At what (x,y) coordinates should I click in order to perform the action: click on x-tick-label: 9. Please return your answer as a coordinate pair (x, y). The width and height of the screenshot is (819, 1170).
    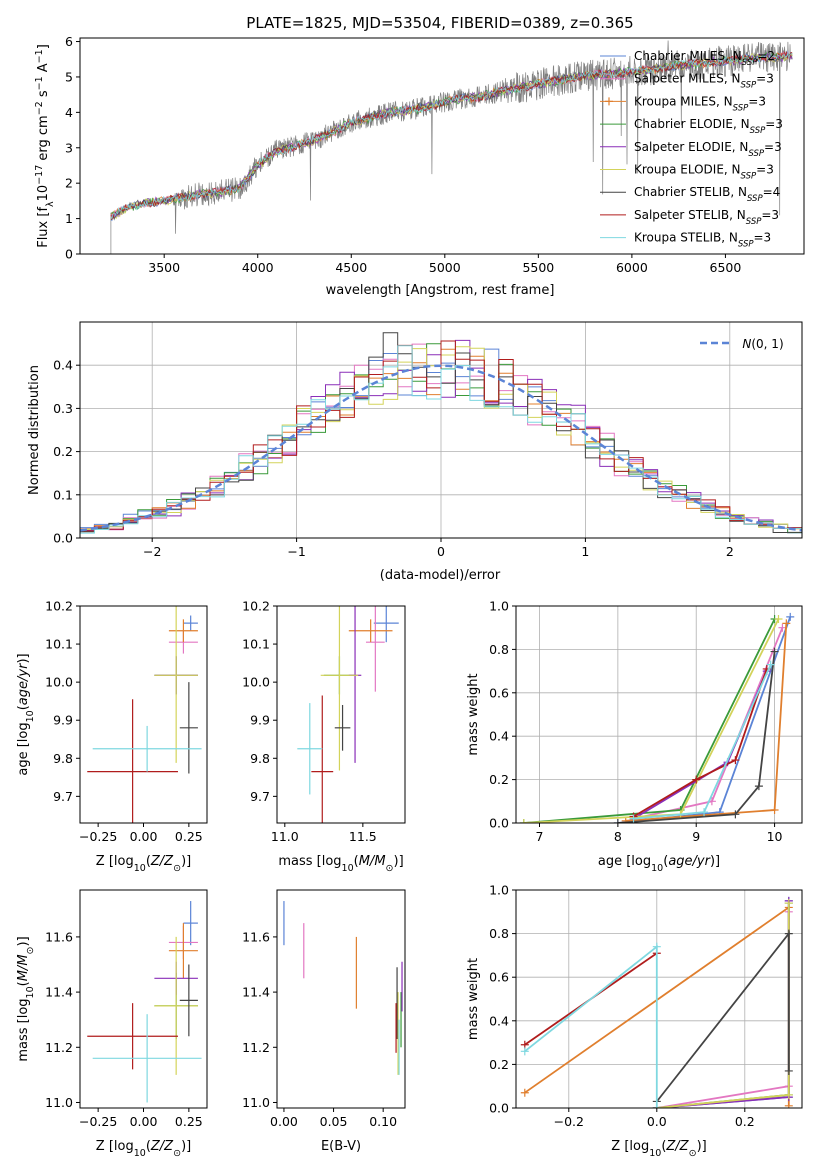
    Looking at the image, I should click on (696, 836).